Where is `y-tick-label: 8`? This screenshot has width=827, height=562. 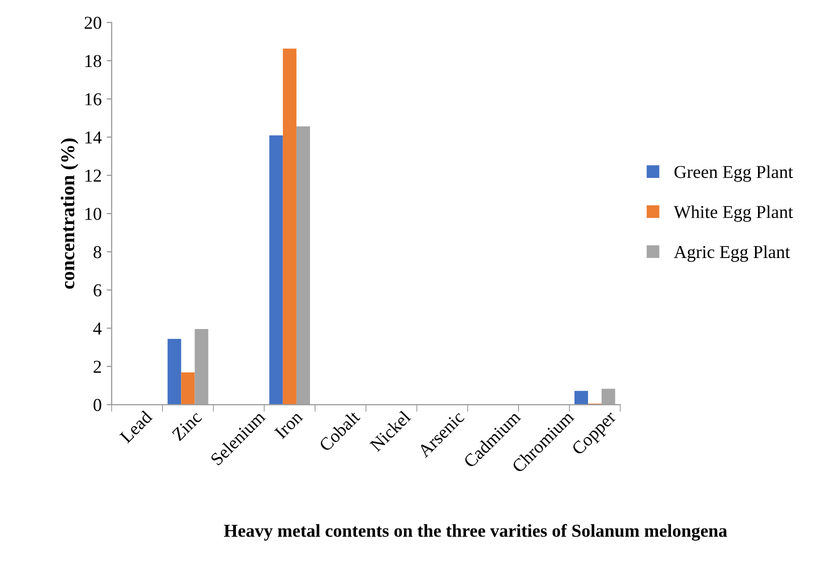
y-tick-label: 8 is located at coordinates (98, 252).